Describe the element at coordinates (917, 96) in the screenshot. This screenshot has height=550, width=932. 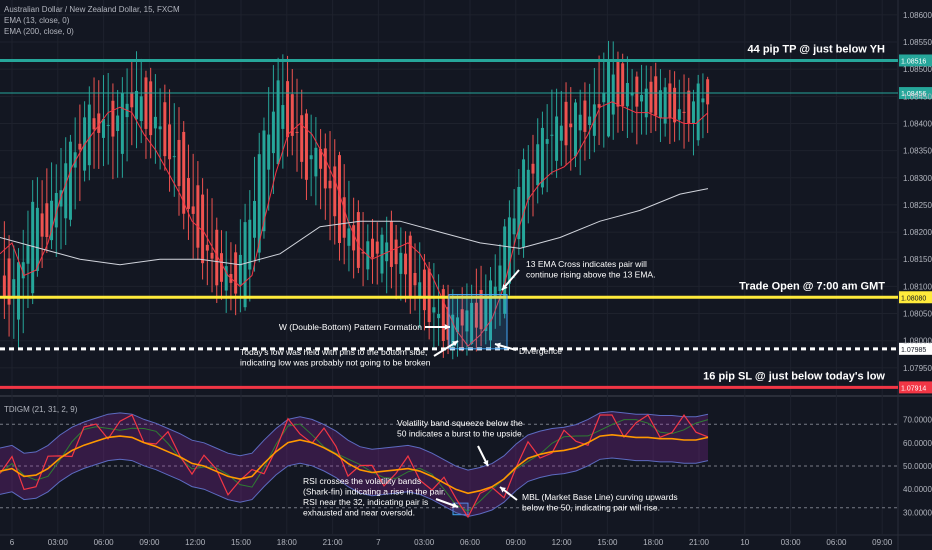
I see `price-tick-label: 1.08450` at that location.